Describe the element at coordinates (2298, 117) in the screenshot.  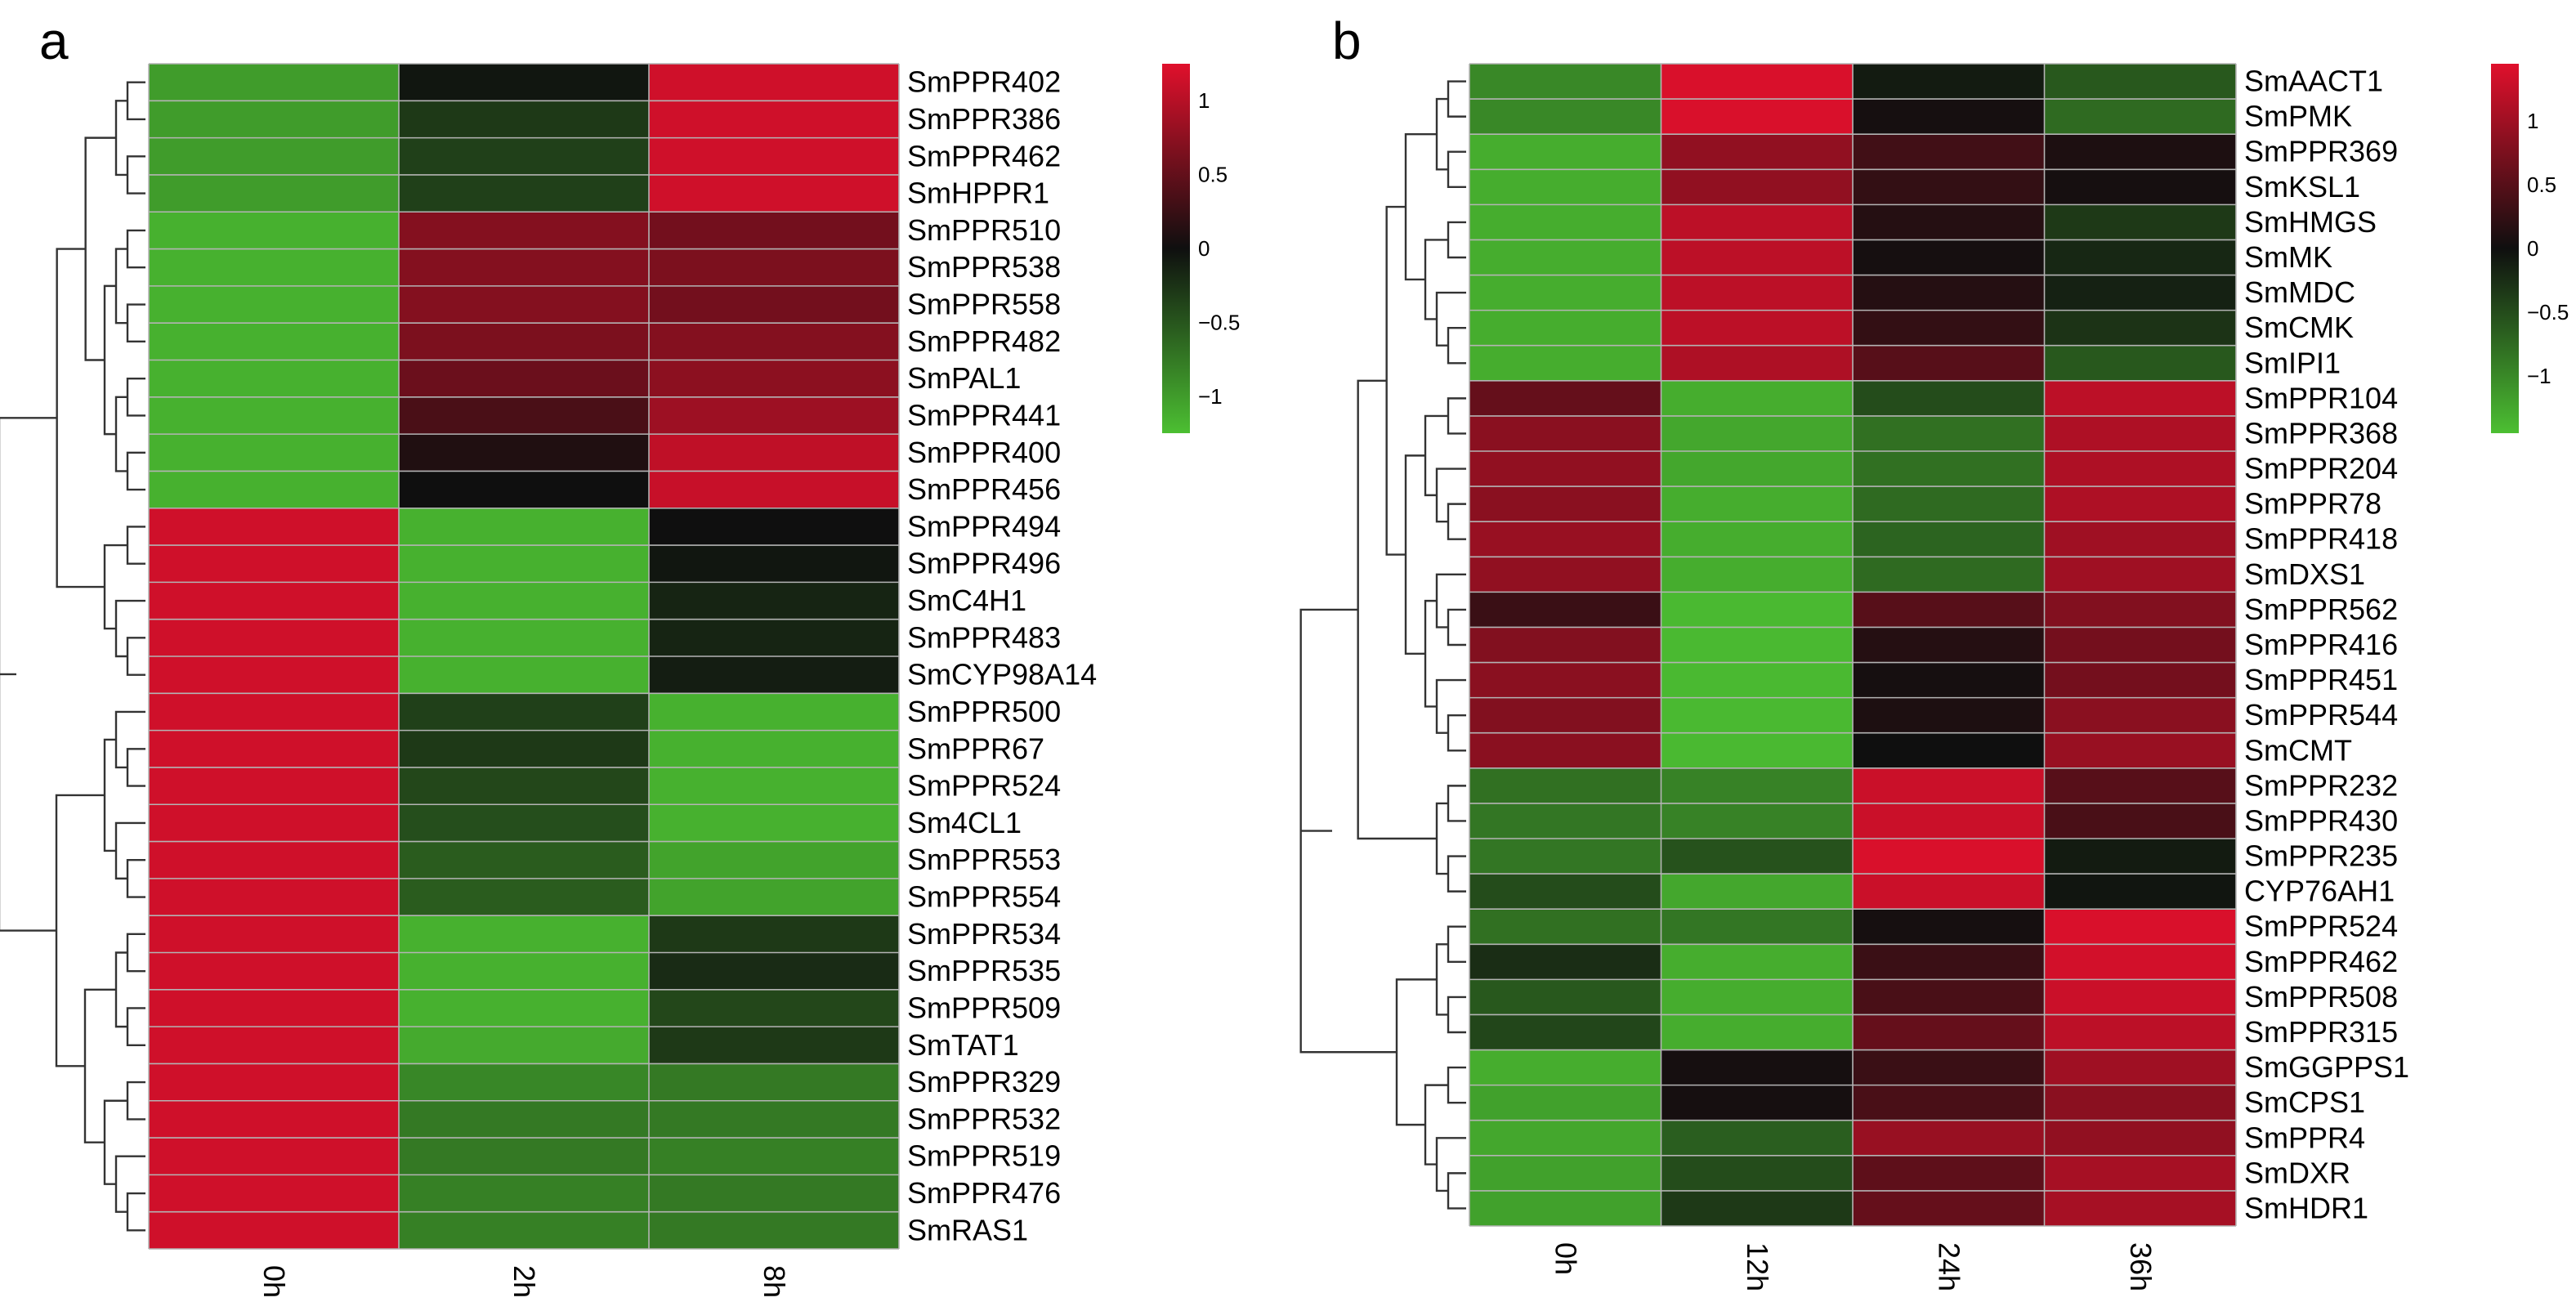
I see `row-label: SmPMK` at that location.